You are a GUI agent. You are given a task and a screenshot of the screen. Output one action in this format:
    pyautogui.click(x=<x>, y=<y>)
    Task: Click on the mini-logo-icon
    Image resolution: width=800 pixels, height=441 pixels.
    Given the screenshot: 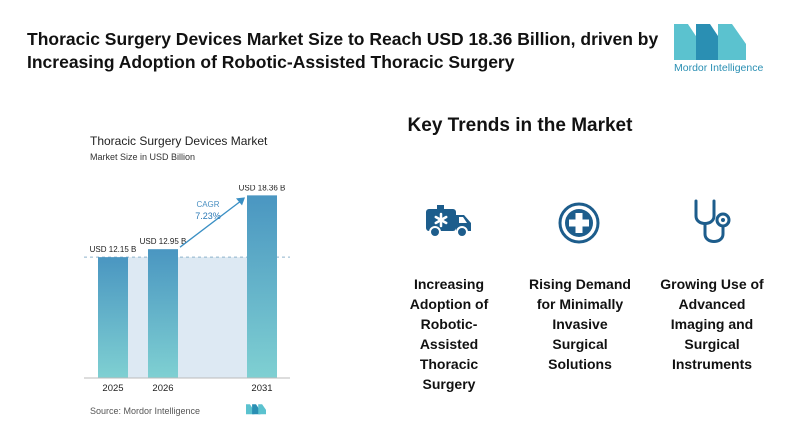 What is the action you would take?
    pyautogui.click(x=256, y=409)
    